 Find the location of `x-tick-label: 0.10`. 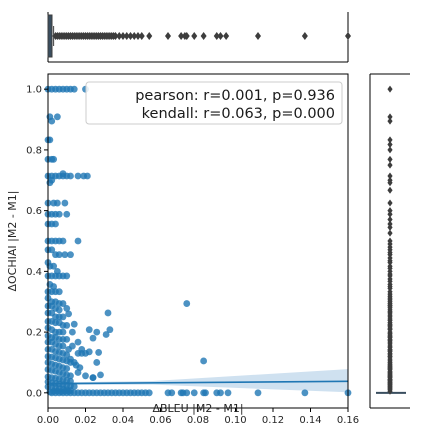

x-tick-label: 0.10 is located at coordinates (235, 419).